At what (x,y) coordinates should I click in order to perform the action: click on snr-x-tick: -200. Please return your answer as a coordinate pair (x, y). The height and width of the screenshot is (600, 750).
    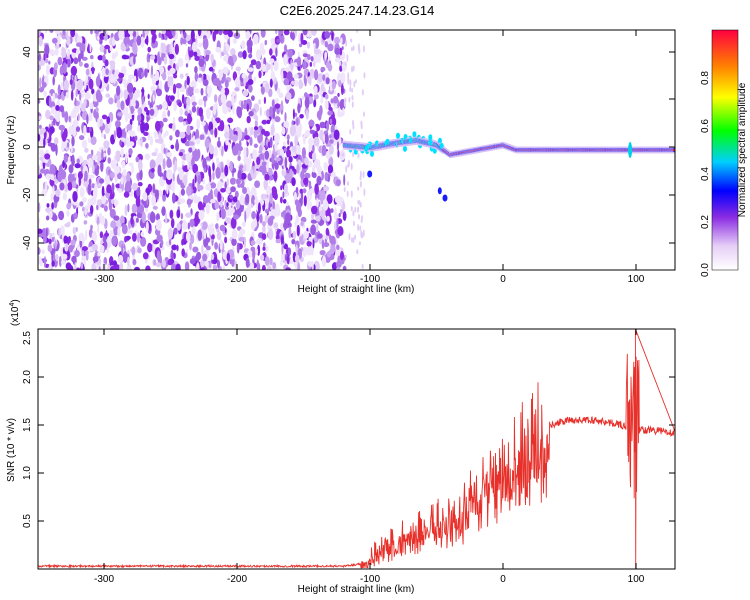
    Looking at the image, I should click on (237, 579).